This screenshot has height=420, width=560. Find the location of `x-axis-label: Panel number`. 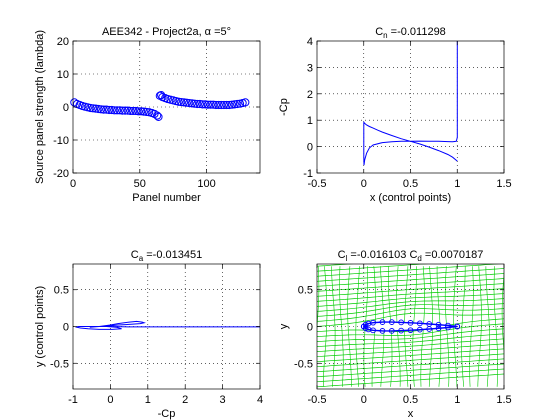

x-axis-label: Panel number is located at coordinates (166, 198).